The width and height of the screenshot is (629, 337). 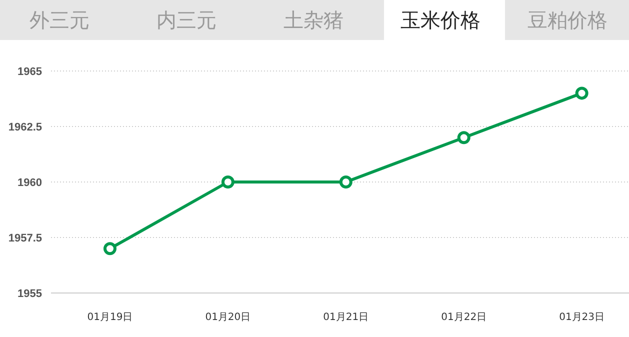 What do you see at coordinates (228, 317) in the screenshot?
I see `x-tick-label: 01月20日` at bounding box center [228, 317].